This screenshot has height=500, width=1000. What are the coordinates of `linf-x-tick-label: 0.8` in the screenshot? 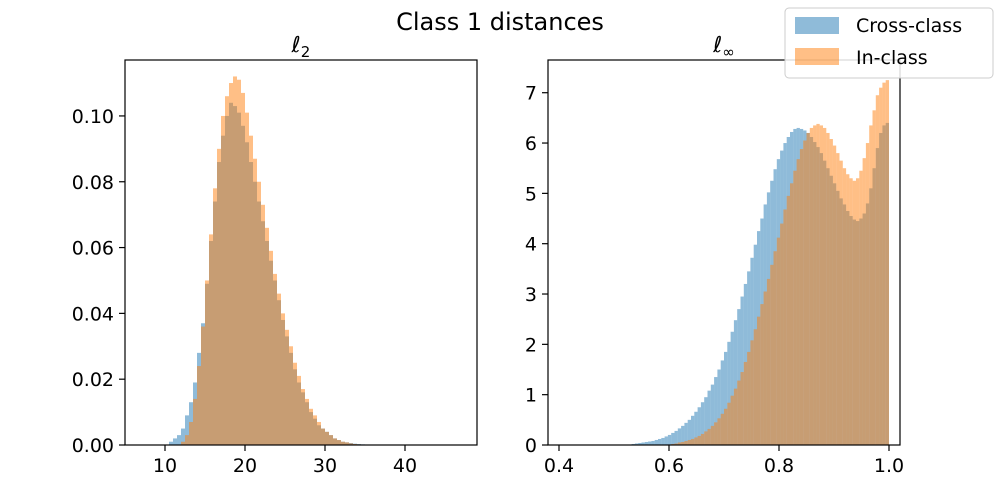 It's located at (779, 466).